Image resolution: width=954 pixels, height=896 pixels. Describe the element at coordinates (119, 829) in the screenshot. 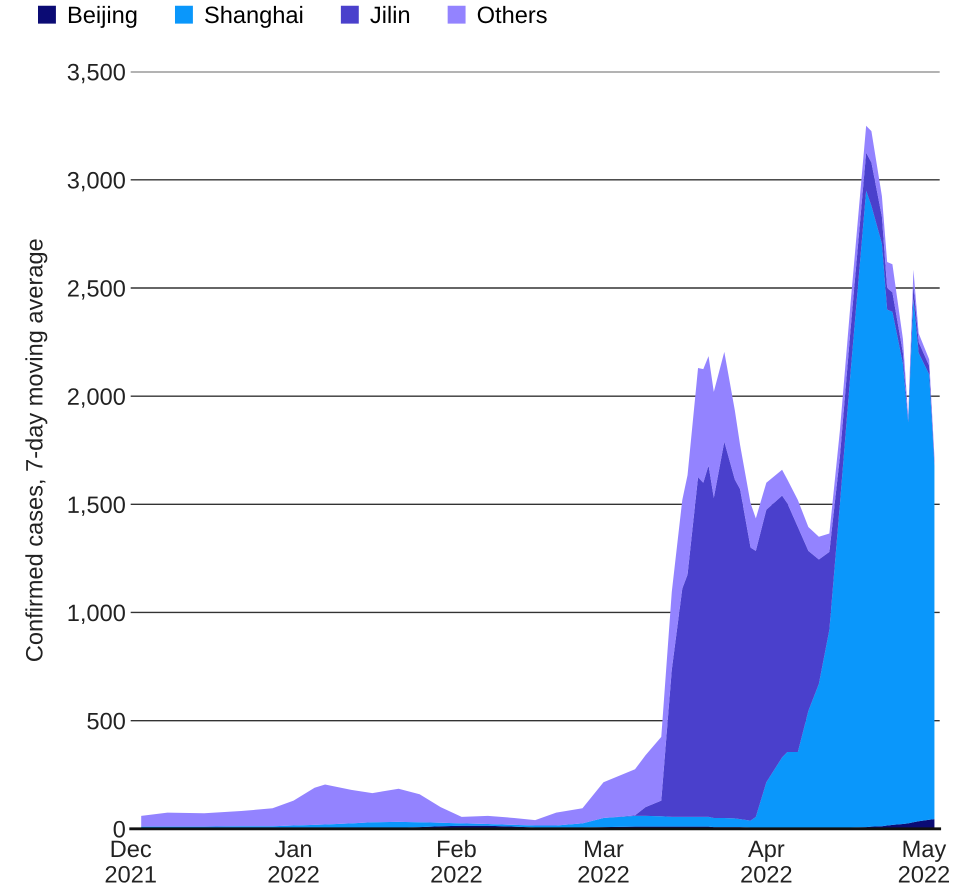

I see `y-tick-label: 0` at that location.